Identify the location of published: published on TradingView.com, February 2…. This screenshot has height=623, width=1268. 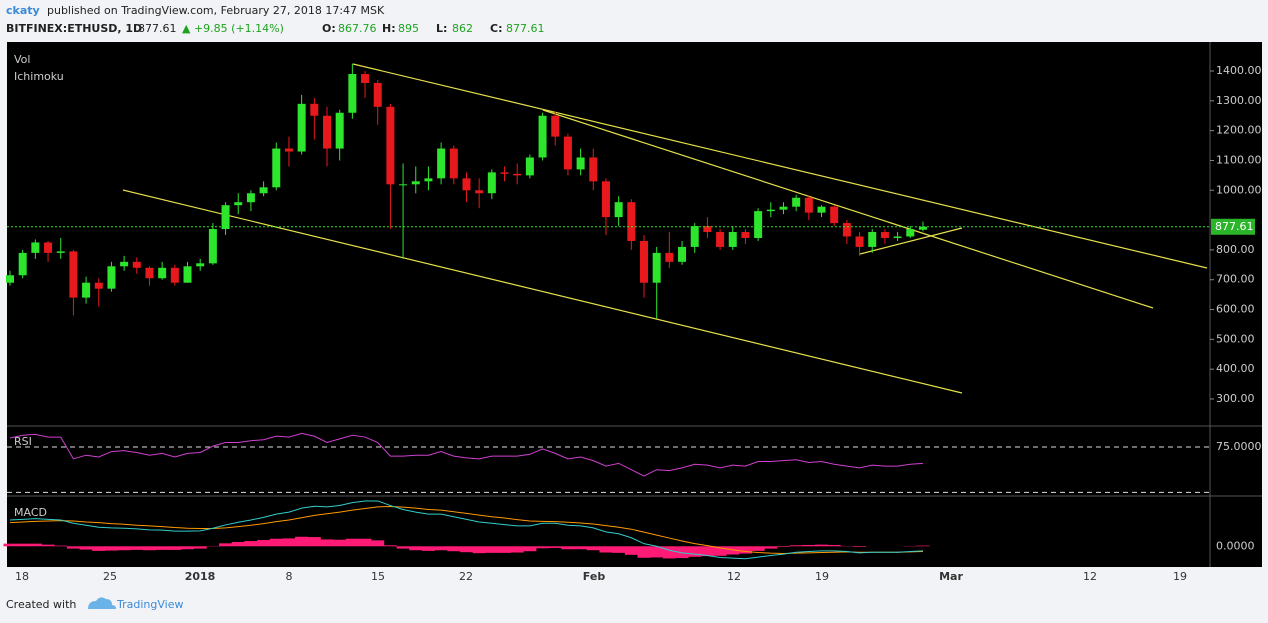
(216, 10).